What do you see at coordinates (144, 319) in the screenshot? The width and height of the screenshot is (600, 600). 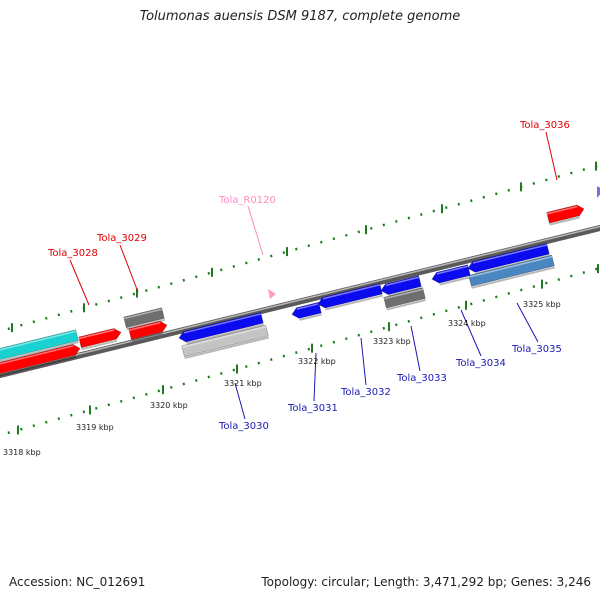 I see `gene-block-grey` at bounding box center [144, 319].